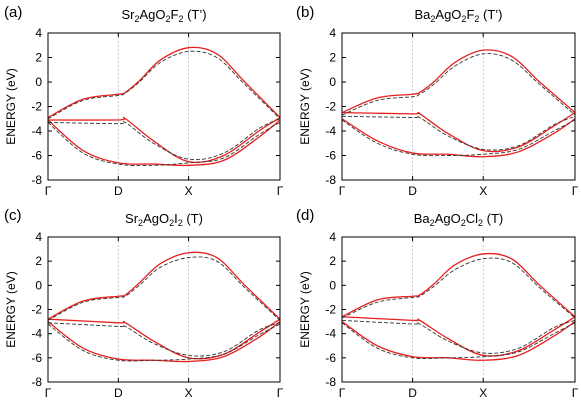  Describe the element at coordinates (13, 215) in the screenshot. I see `panel-label: (c)` at that location.